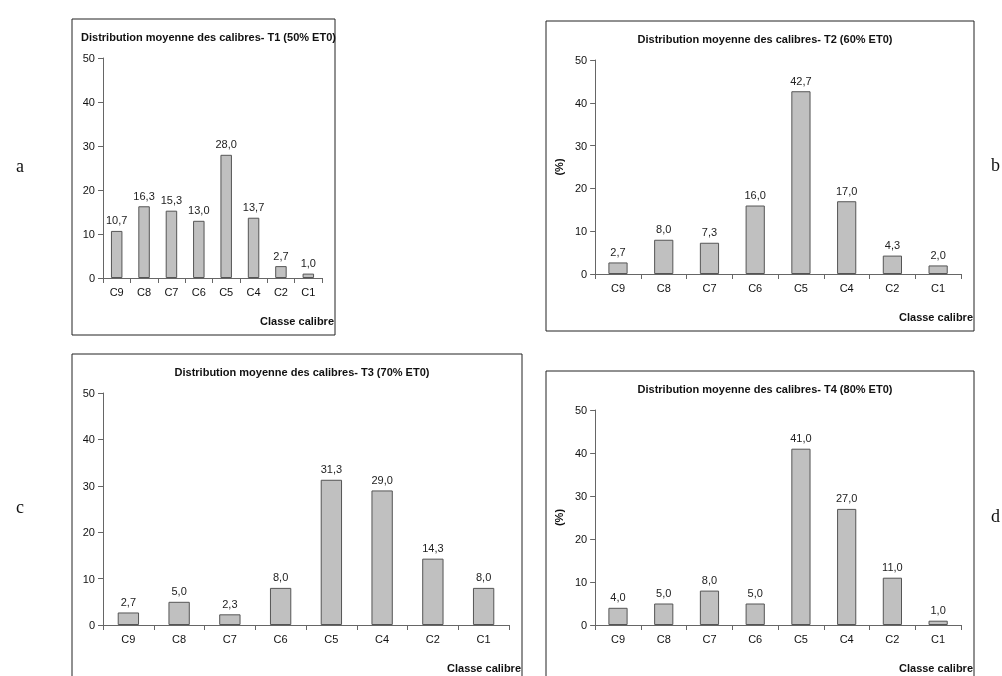 Image resolution: width=1002 pixels, height=676 pixels. I want to click on data-label: 29,0, so click(382, 479).